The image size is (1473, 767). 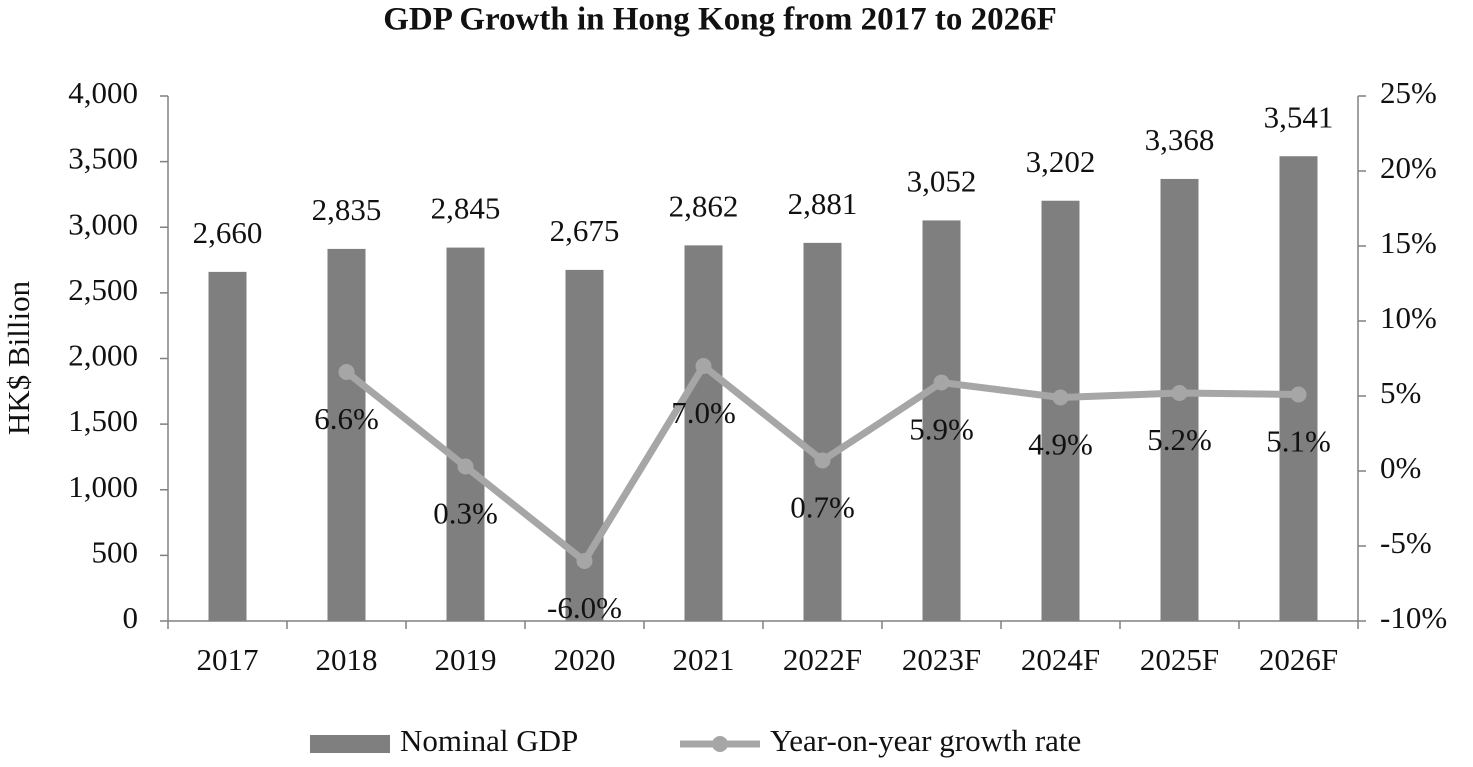 What do you see at coordinates (585, 659) in the screenshot?
I see `x-tick-label: 2020` at bounding box center [585, 659].